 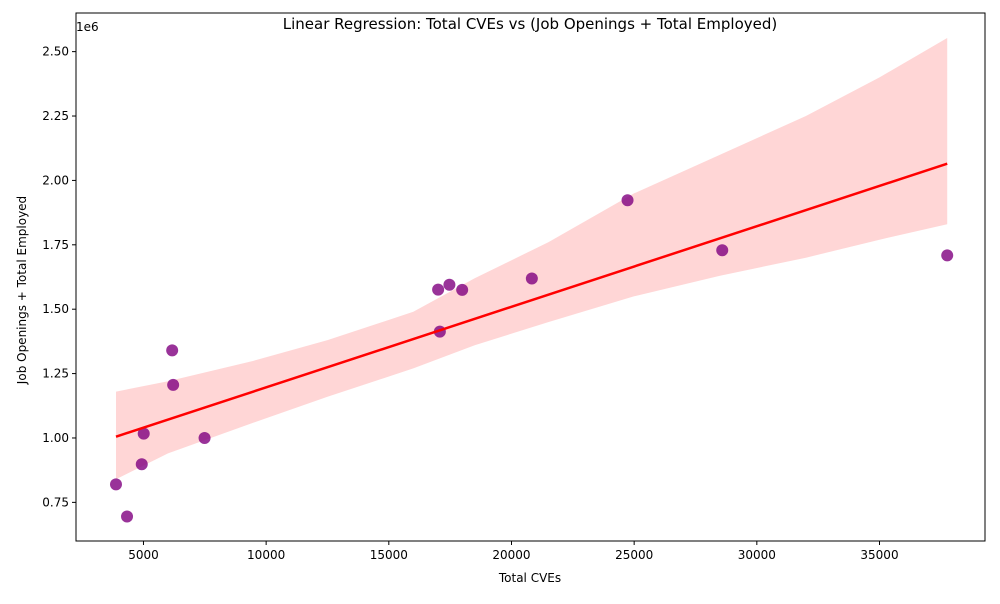 I want to click on y-tick-label: 2.00, so click(x=55, y=180).